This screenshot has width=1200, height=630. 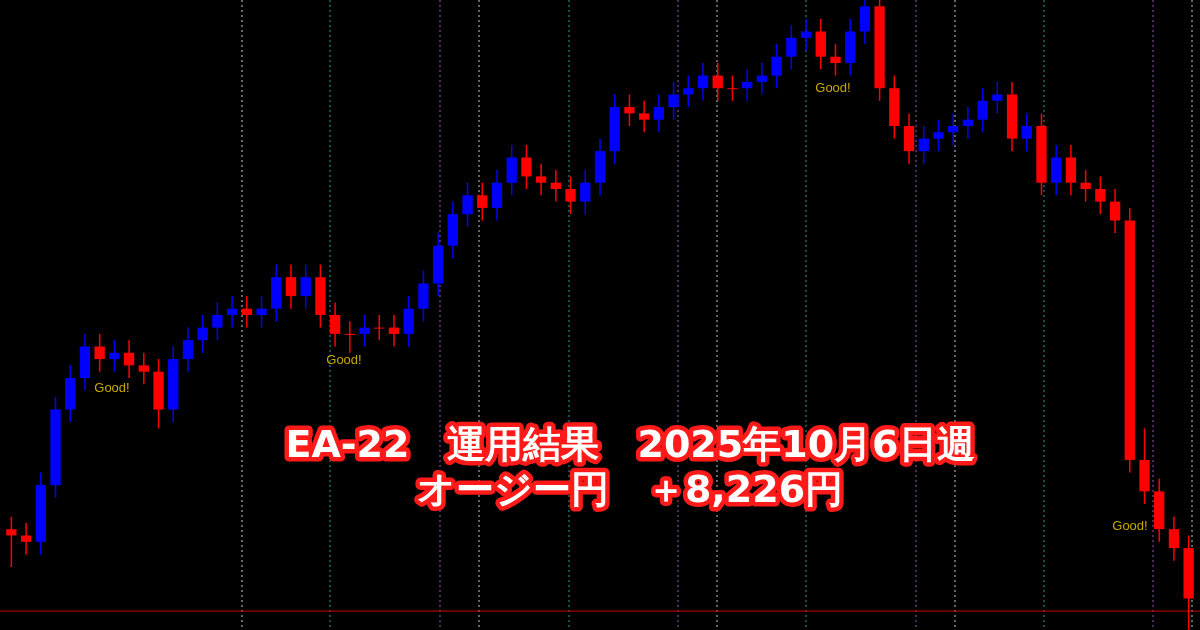 I want to click on text: EA-22 運用結果 2025年10月6日週, so click(x=630, y=444).